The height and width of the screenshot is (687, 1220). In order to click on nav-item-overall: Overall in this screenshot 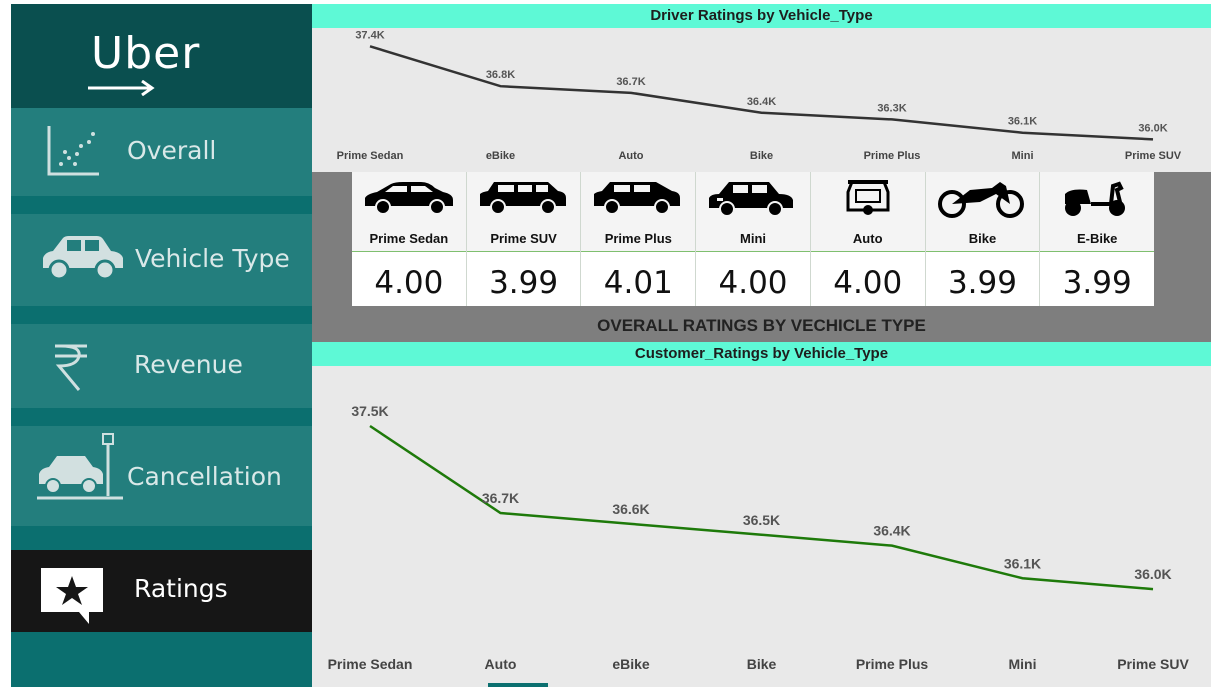, I will do `click(161, 152)`.